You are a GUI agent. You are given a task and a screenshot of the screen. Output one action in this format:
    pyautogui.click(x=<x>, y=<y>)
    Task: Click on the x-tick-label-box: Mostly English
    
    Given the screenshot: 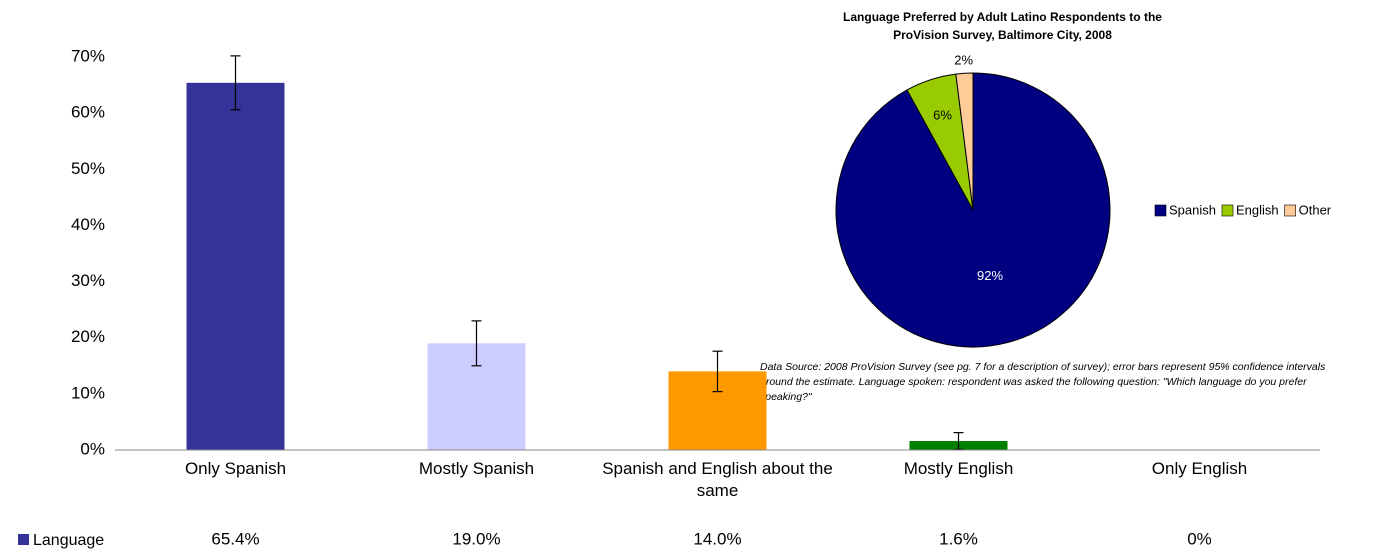 What is the action you would take?
    pyautogui.click(x=958, y=468)
    